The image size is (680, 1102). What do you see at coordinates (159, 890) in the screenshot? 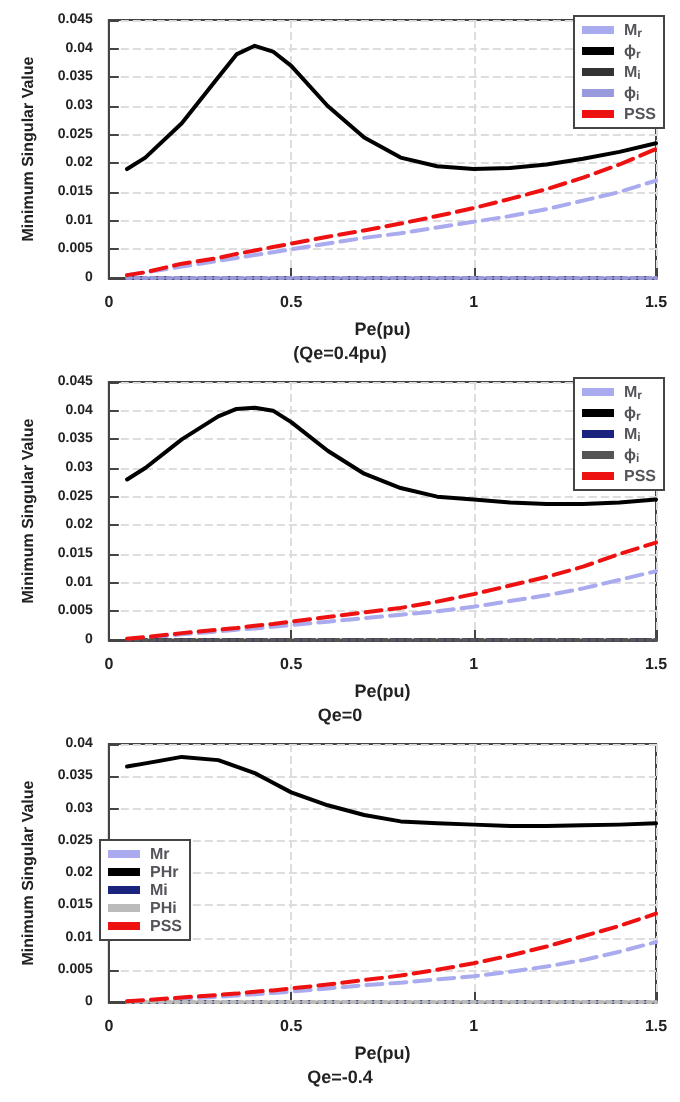
I see `legend-label: Mi` at bounding box center [159, 890].